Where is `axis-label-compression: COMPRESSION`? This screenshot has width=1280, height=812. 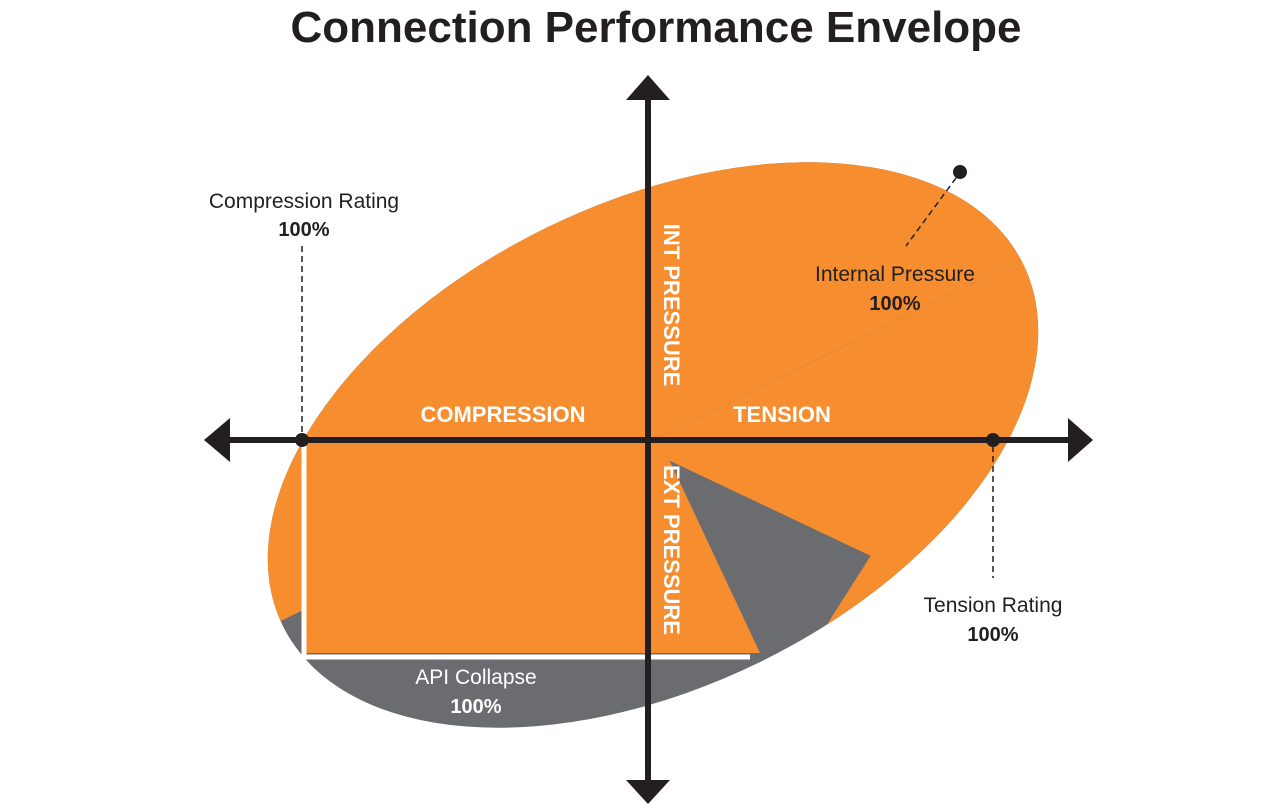 axis-label-compression: COMPRESSION is located at coordinates (502, 414).